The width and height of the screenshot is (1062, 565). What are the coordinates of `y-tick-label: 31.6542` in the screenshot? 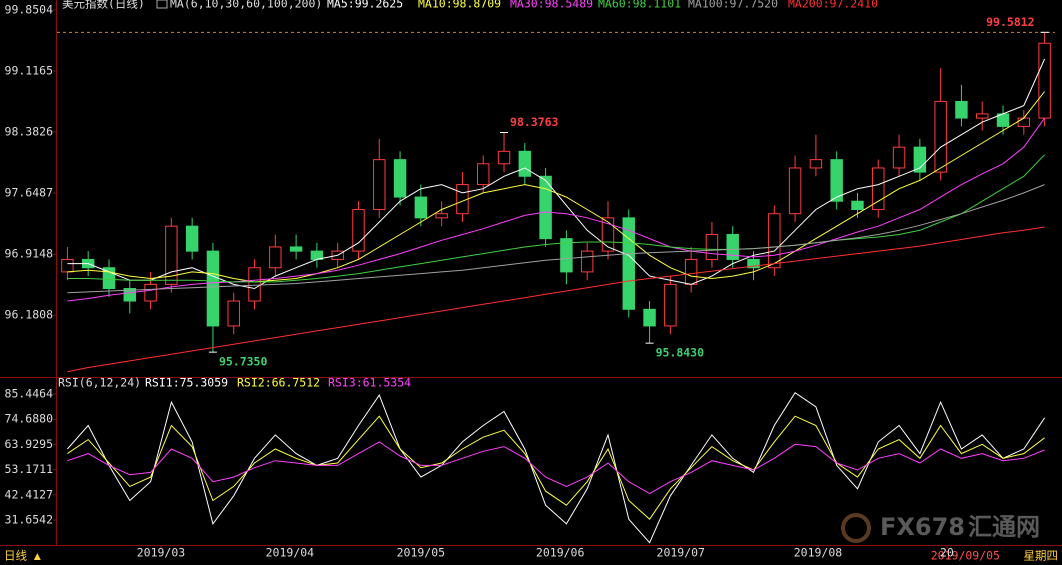 It's located at (29, 520).